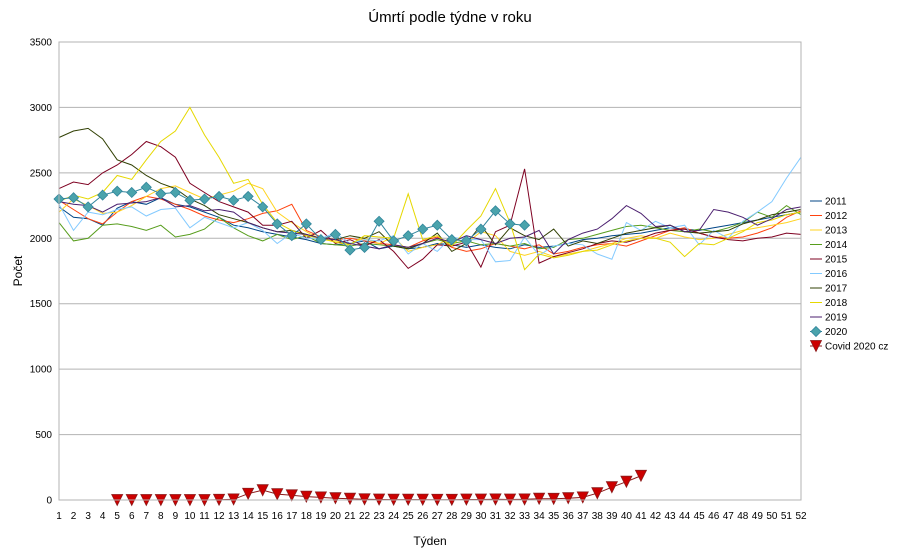 This screenshot has width=900, height=555. What do you see at coordinates (438, 516) in the screenshot?
I see `x-tick-label: 27` at bounding box center [438, 516].